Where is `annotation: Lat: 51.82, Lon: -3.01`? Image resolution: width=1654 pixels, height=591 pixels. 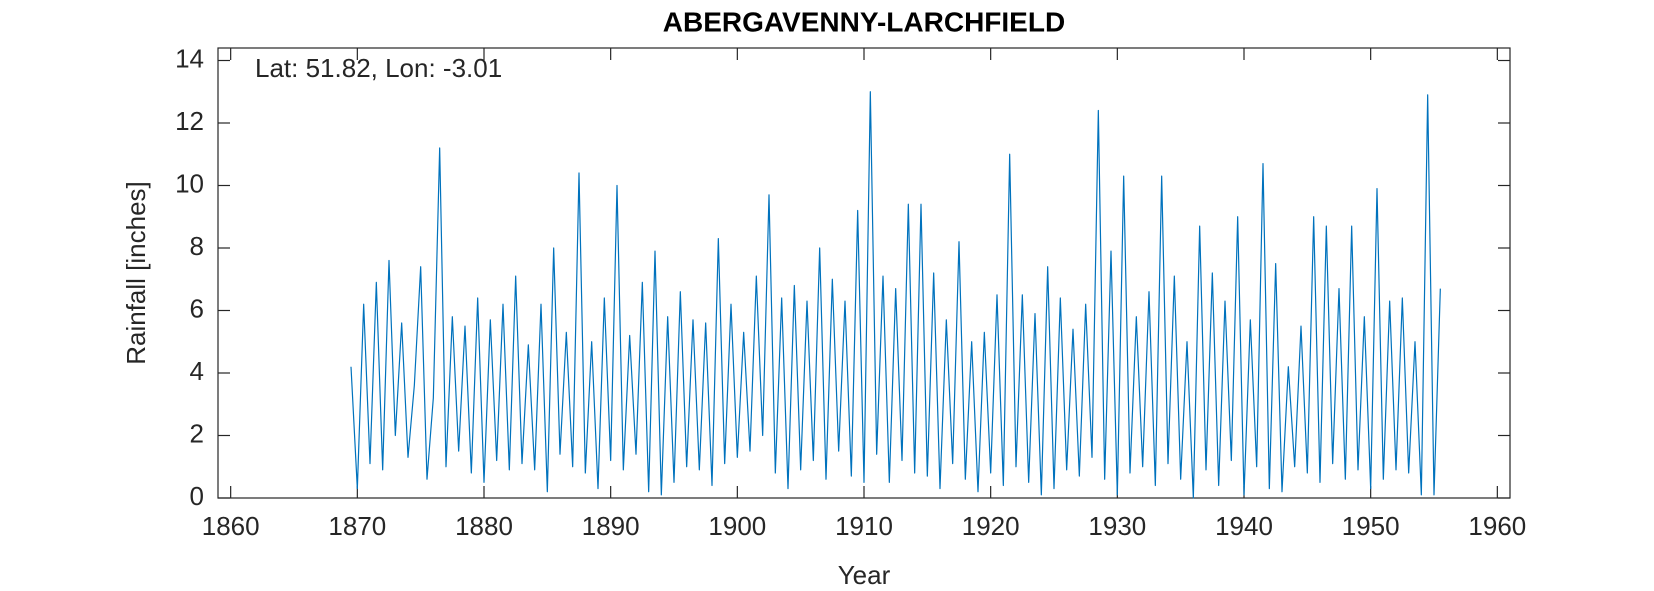 annotation: Lat: 51.82, Lon: -3.01 is located at coordinates (378, 68).